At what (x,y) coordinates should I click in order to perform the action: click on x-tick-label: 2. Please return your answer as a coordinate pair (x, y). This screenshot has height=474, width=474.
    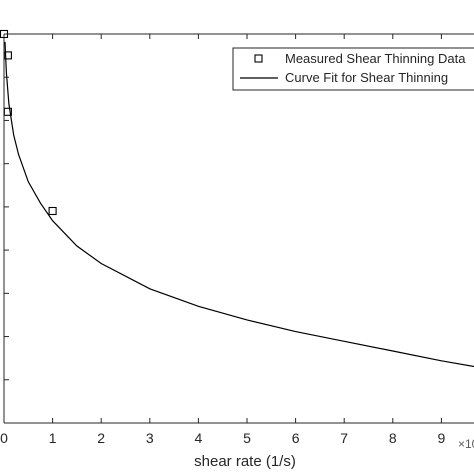
    Looking at the image, I should click on (101, 438).